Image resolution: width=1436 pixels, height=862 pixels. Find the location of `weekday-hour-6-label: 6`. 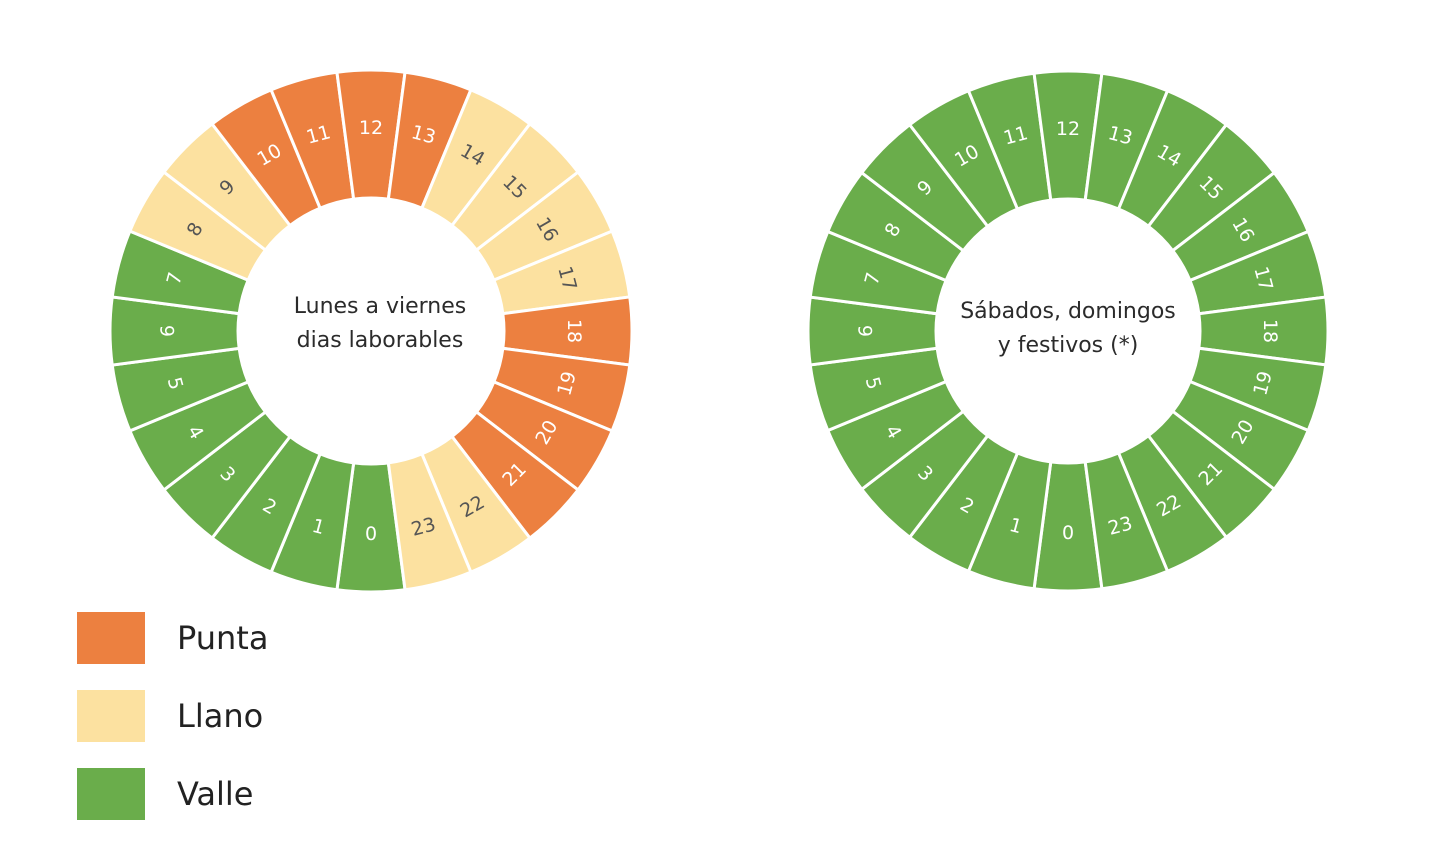

weekday-hour-6-label: 6 is located at coordinates (168, 331).